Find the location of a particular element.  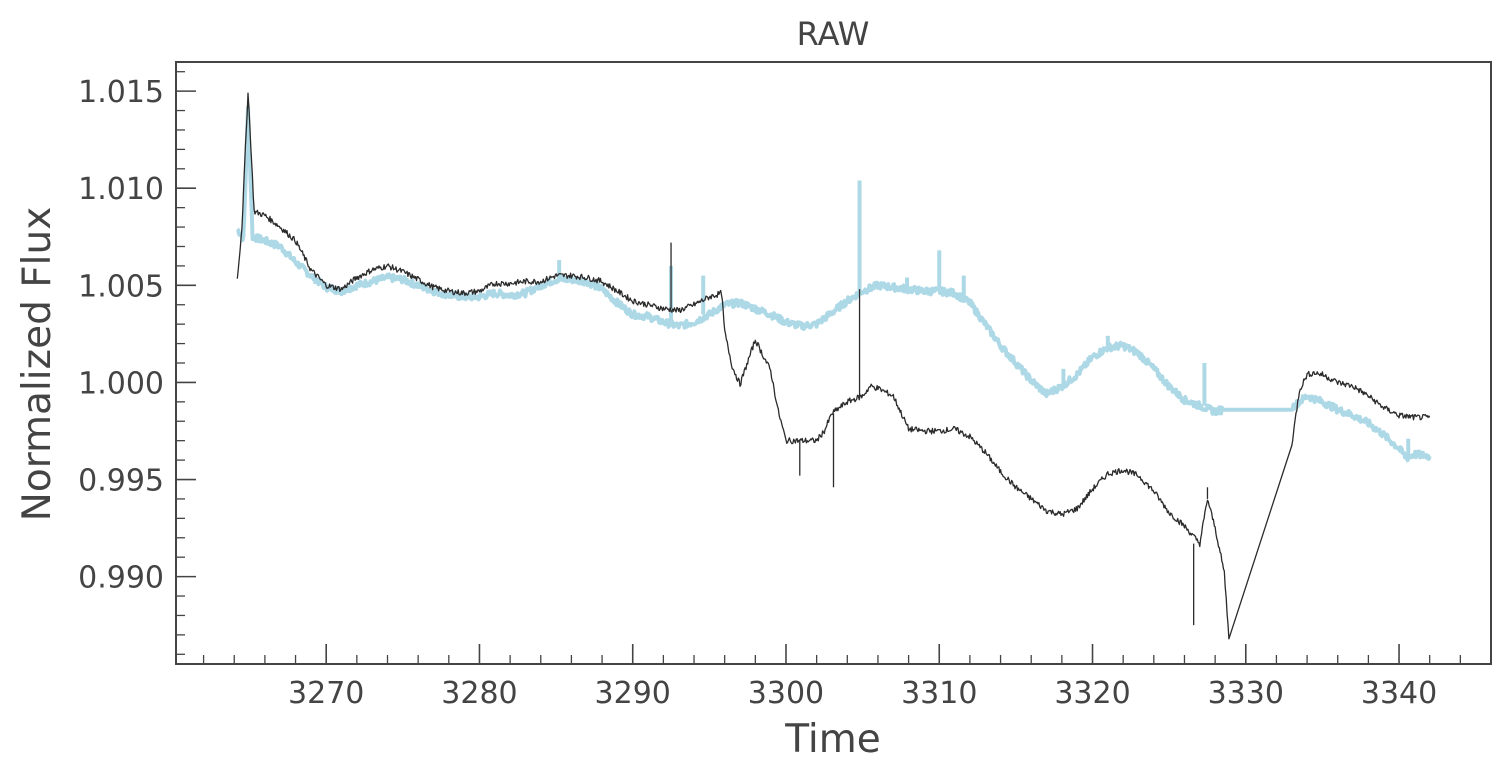

x-tick-label: 3270 is located at coordinates (326, 693).